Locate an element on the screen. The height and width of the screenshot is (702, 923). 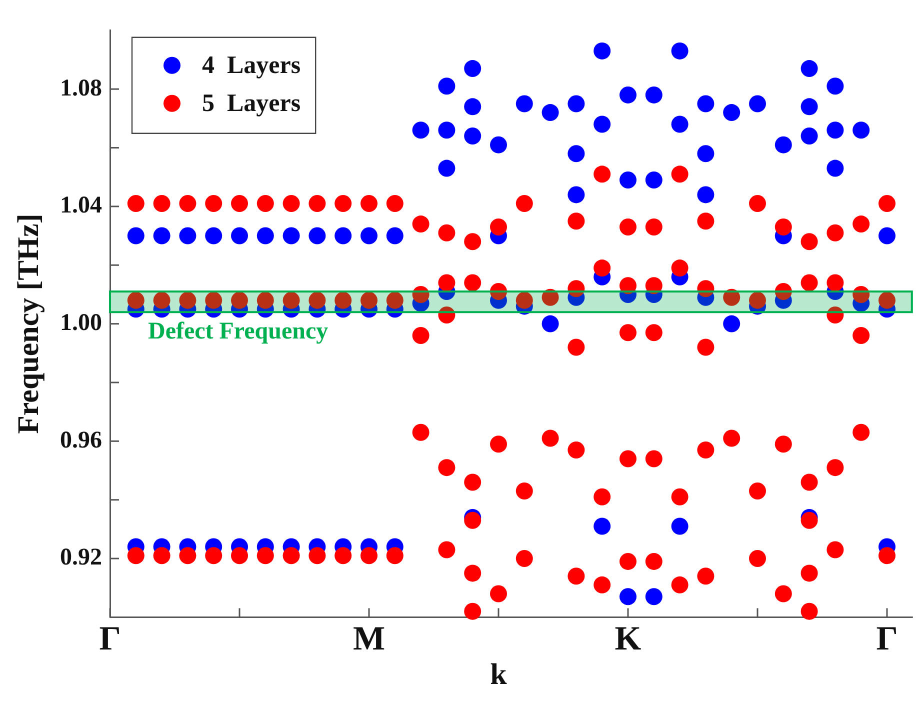
x-tick-label: M is located at coordinates (369, 639).